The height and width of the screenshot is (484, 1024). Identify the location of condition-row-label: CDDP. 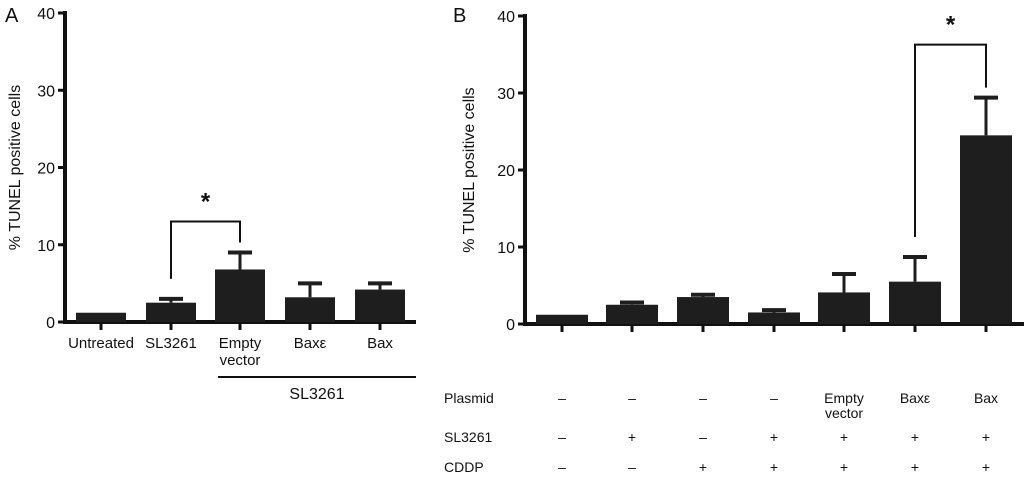
(464, 467).